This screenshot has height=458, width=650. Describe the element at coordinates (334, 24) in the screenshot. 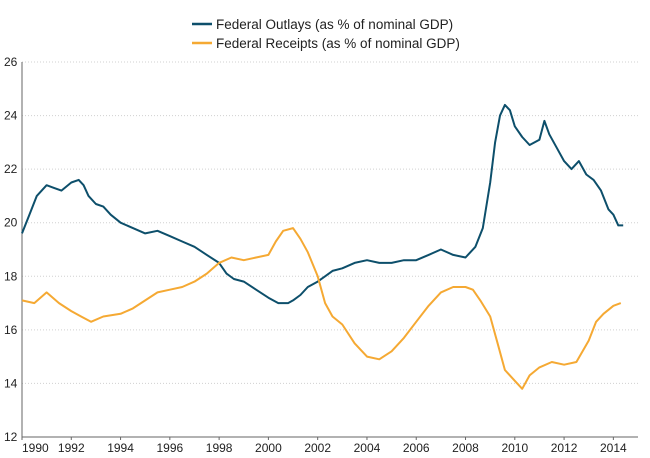

I see `legend-label-1: Federal Outlays (as % of nominal GDP)` at that location.